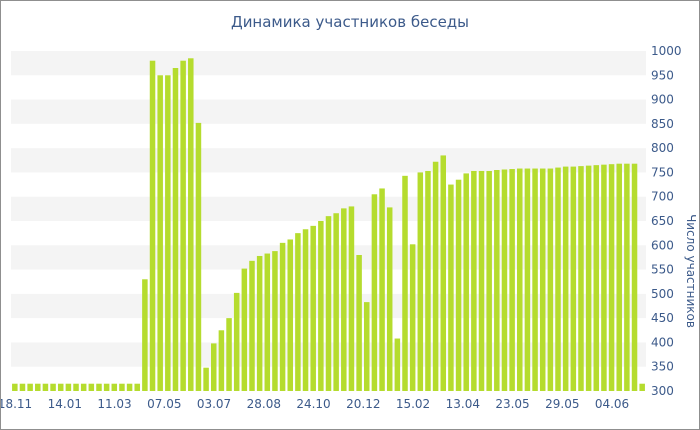  What do you see at coordinates (16, 404) in the screenshot?
I see `x-tick-label: 18.11` at bounding box center [16, 404].